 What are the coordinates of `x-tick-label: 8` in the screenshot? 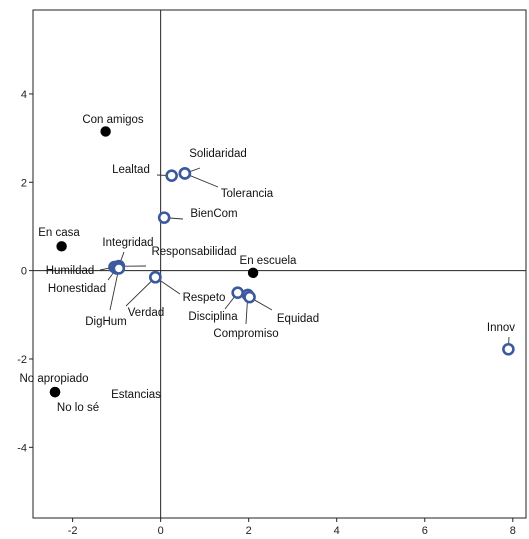 It's located at (513, 531).